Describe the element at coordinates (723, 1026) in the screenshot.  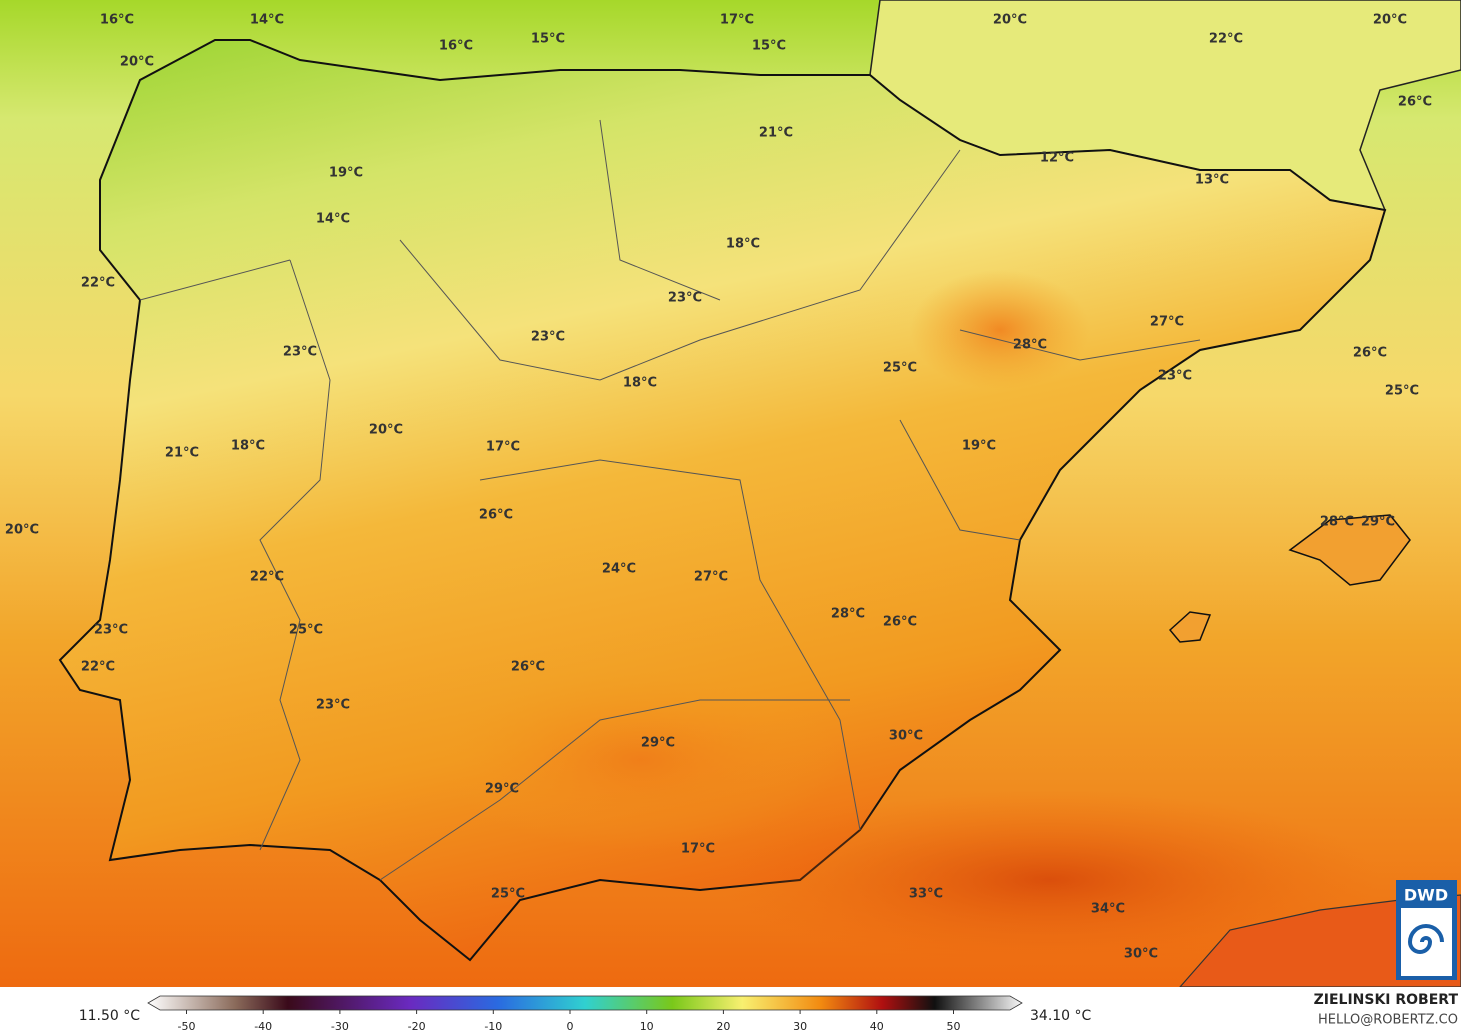
I see `colorbar-tick-label: 20` at that location.